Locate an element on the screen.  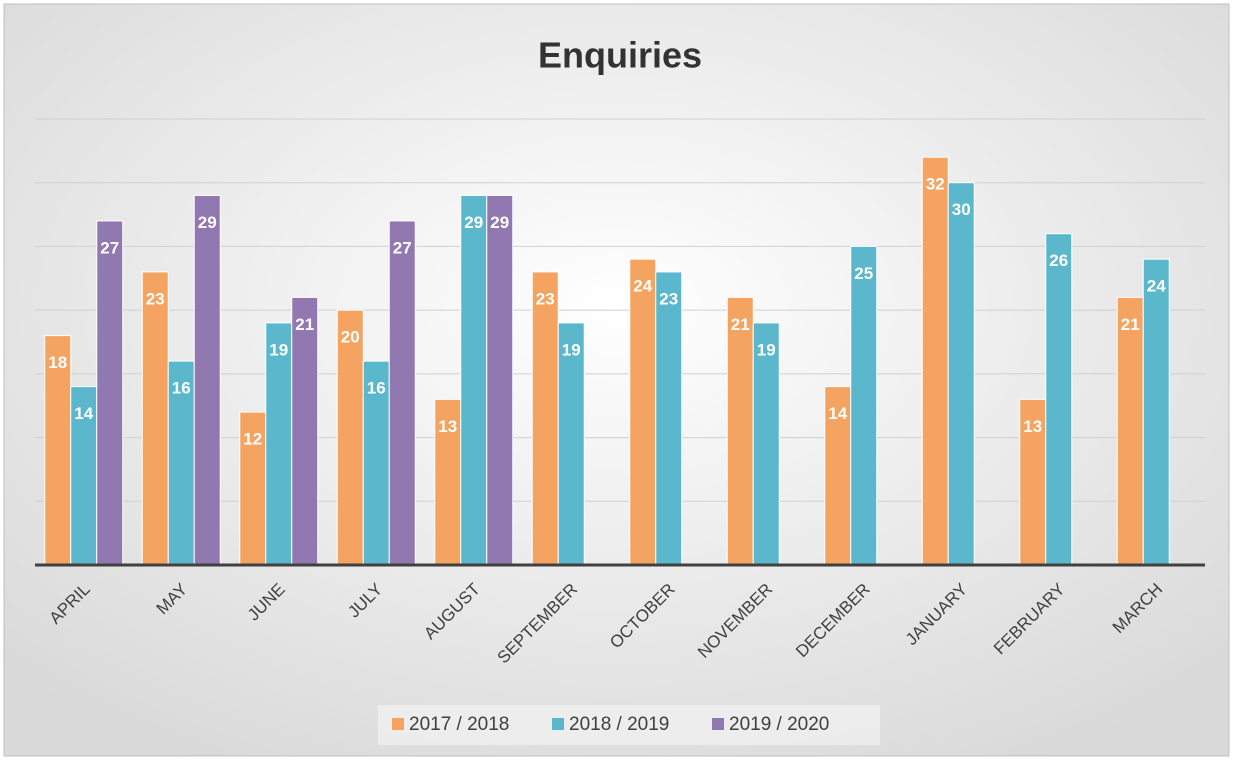
data-label: 20 is located at coordinates (350, 337).